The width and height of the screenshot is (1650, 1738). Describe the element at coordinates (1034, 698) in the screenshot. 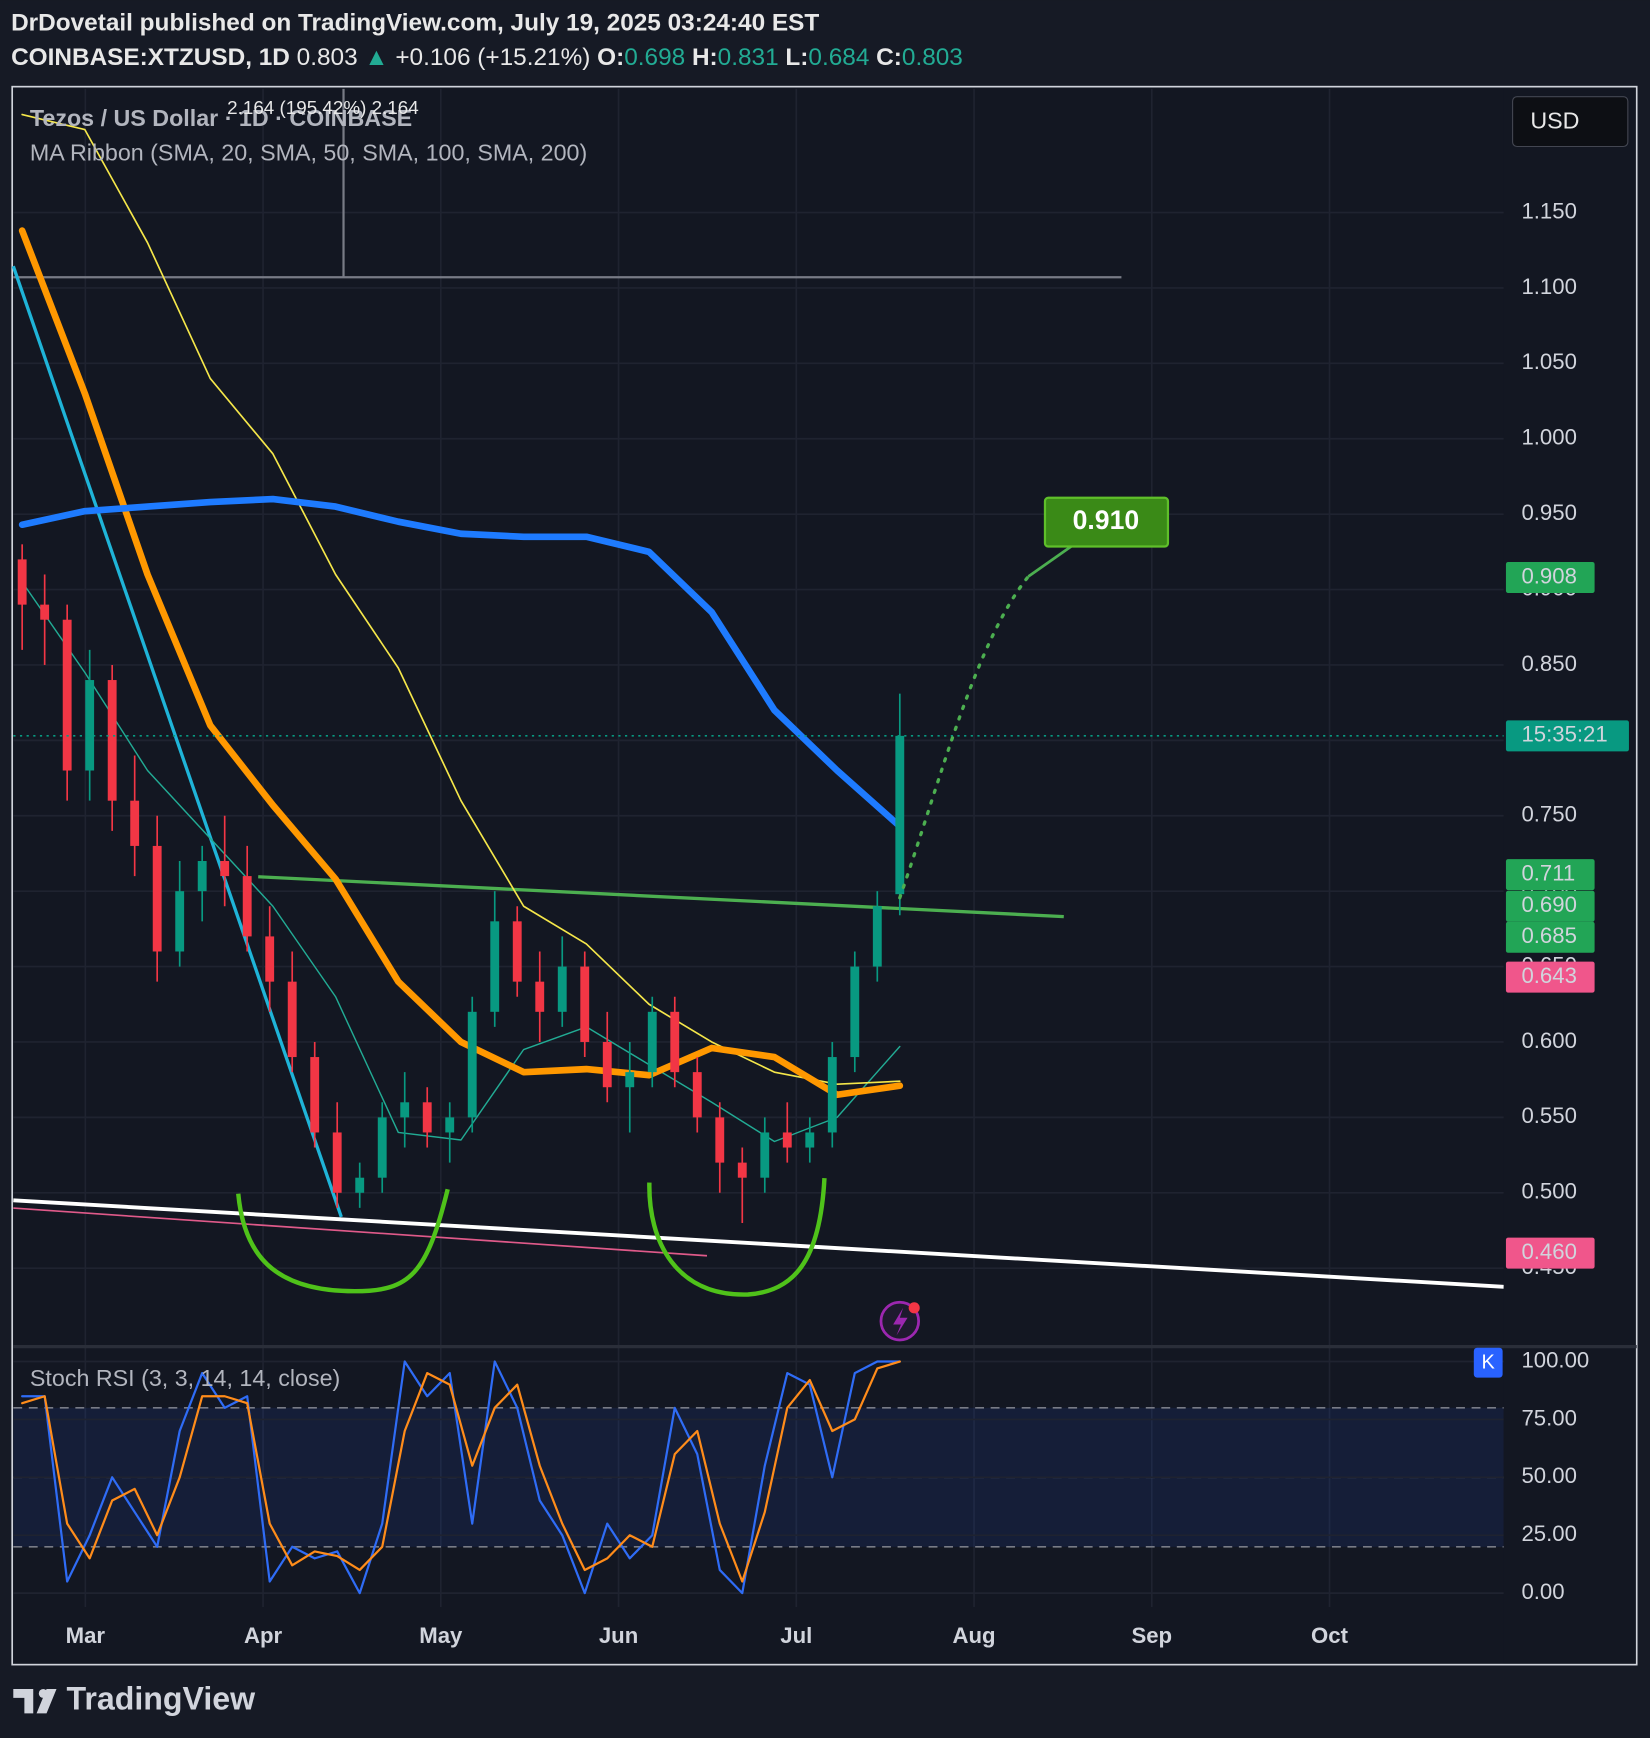

I see `projection: 0.910` at that location.